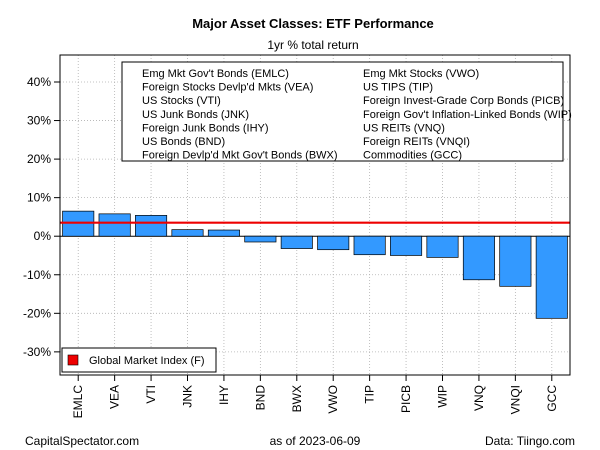 The height and width of the screenshot is (450, 600). Describe the element at coordinates (151, 226) in the screenshot. I see `bar-vti` at that location.